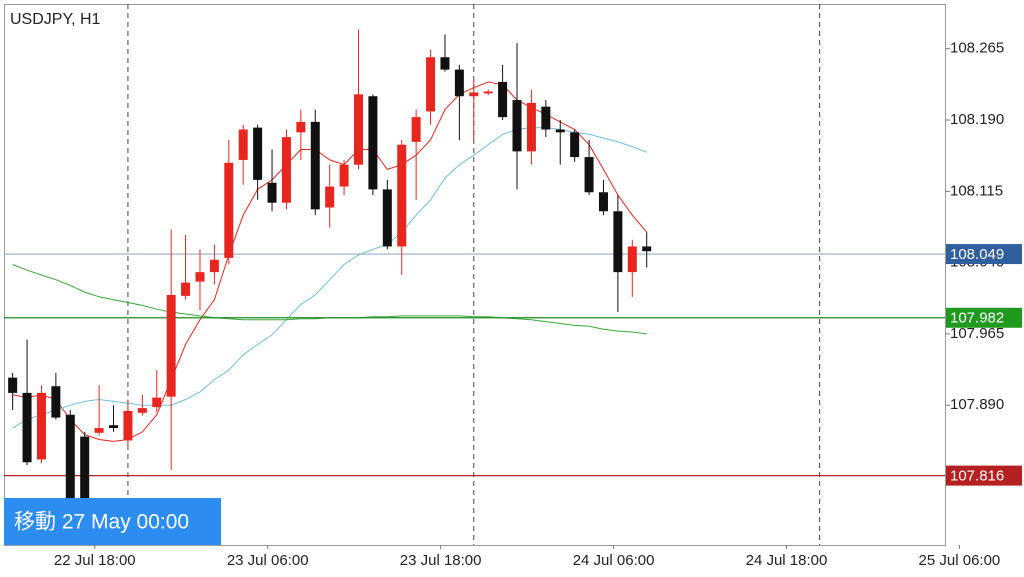  What do you see at coordinates (977, 318) in the screenshot?
I see `price-level-label: 107.982` at bounding box center [977, 318].